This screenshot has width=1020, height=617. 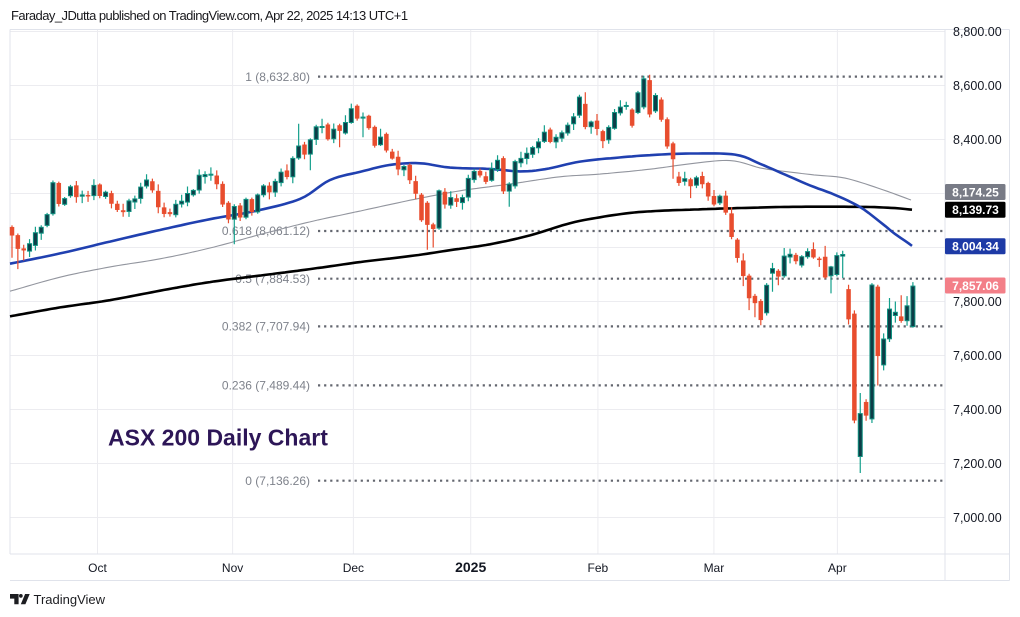 I want to click on svg-text: 7,800.00, so click(x=977, y=302).